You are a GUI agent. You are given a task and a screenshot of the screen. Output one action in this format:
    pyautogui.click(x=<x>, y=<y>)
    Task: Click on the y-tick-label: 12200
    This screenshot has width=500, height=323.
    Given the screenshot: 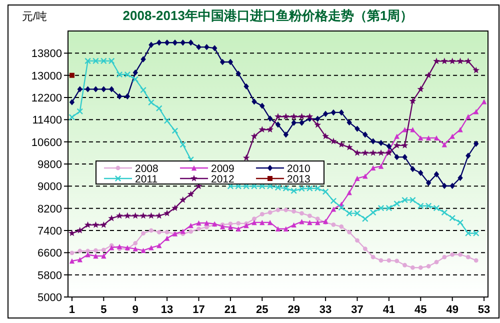 What is the action you would take?
    pyautogui.click(x=46, y=98)
    